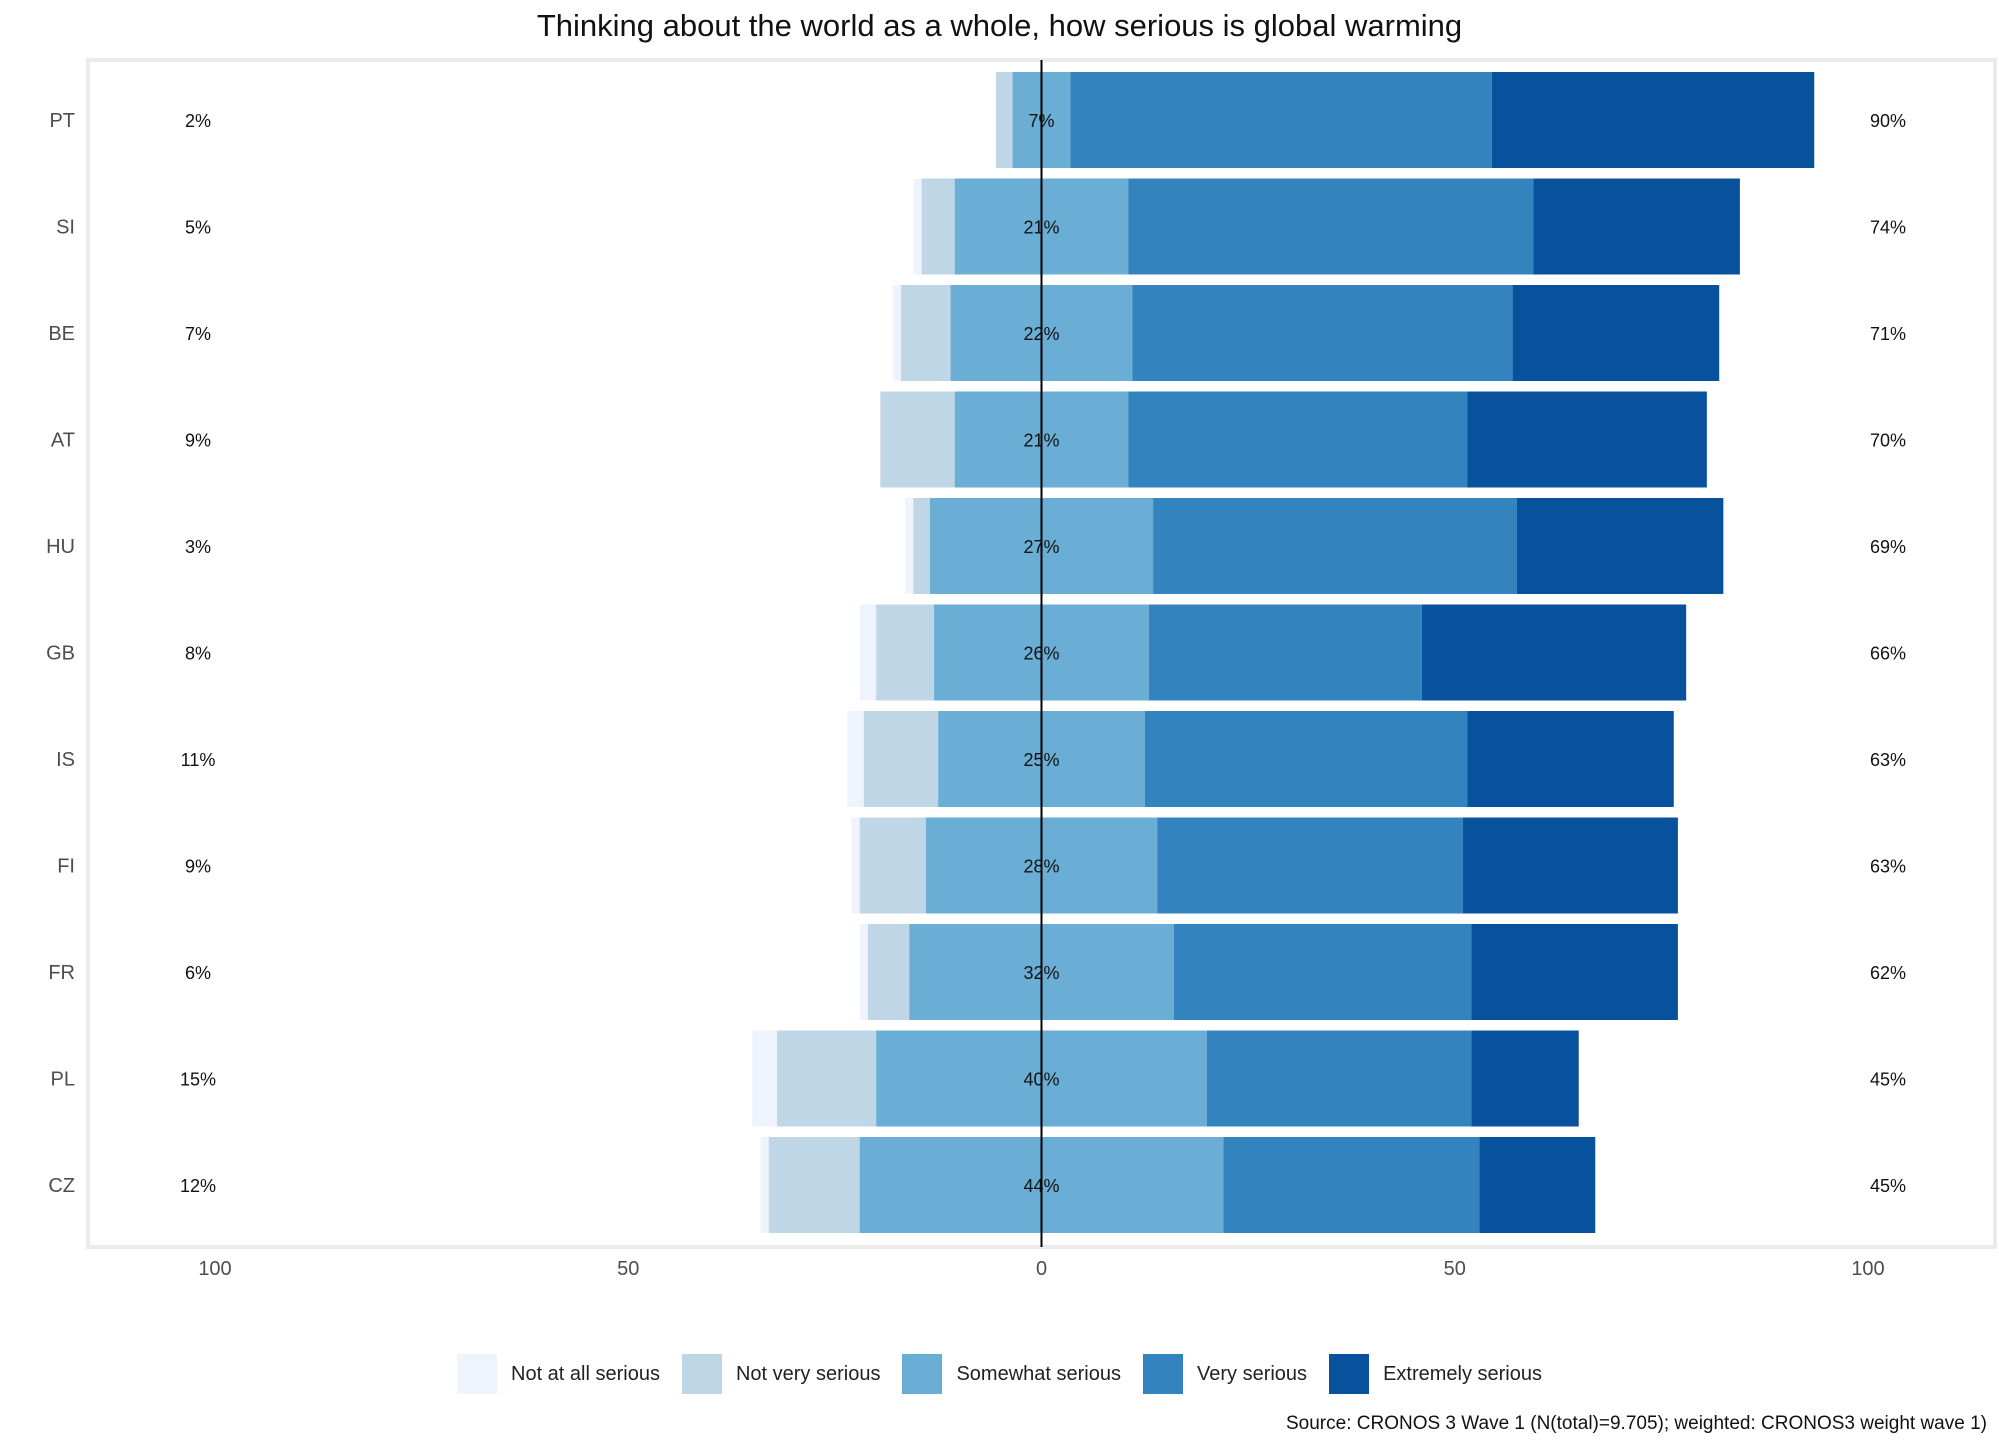  Describe the element at coordinates (1322, 333) in the screenshot. I see `bar-be-very-serious` at that location.